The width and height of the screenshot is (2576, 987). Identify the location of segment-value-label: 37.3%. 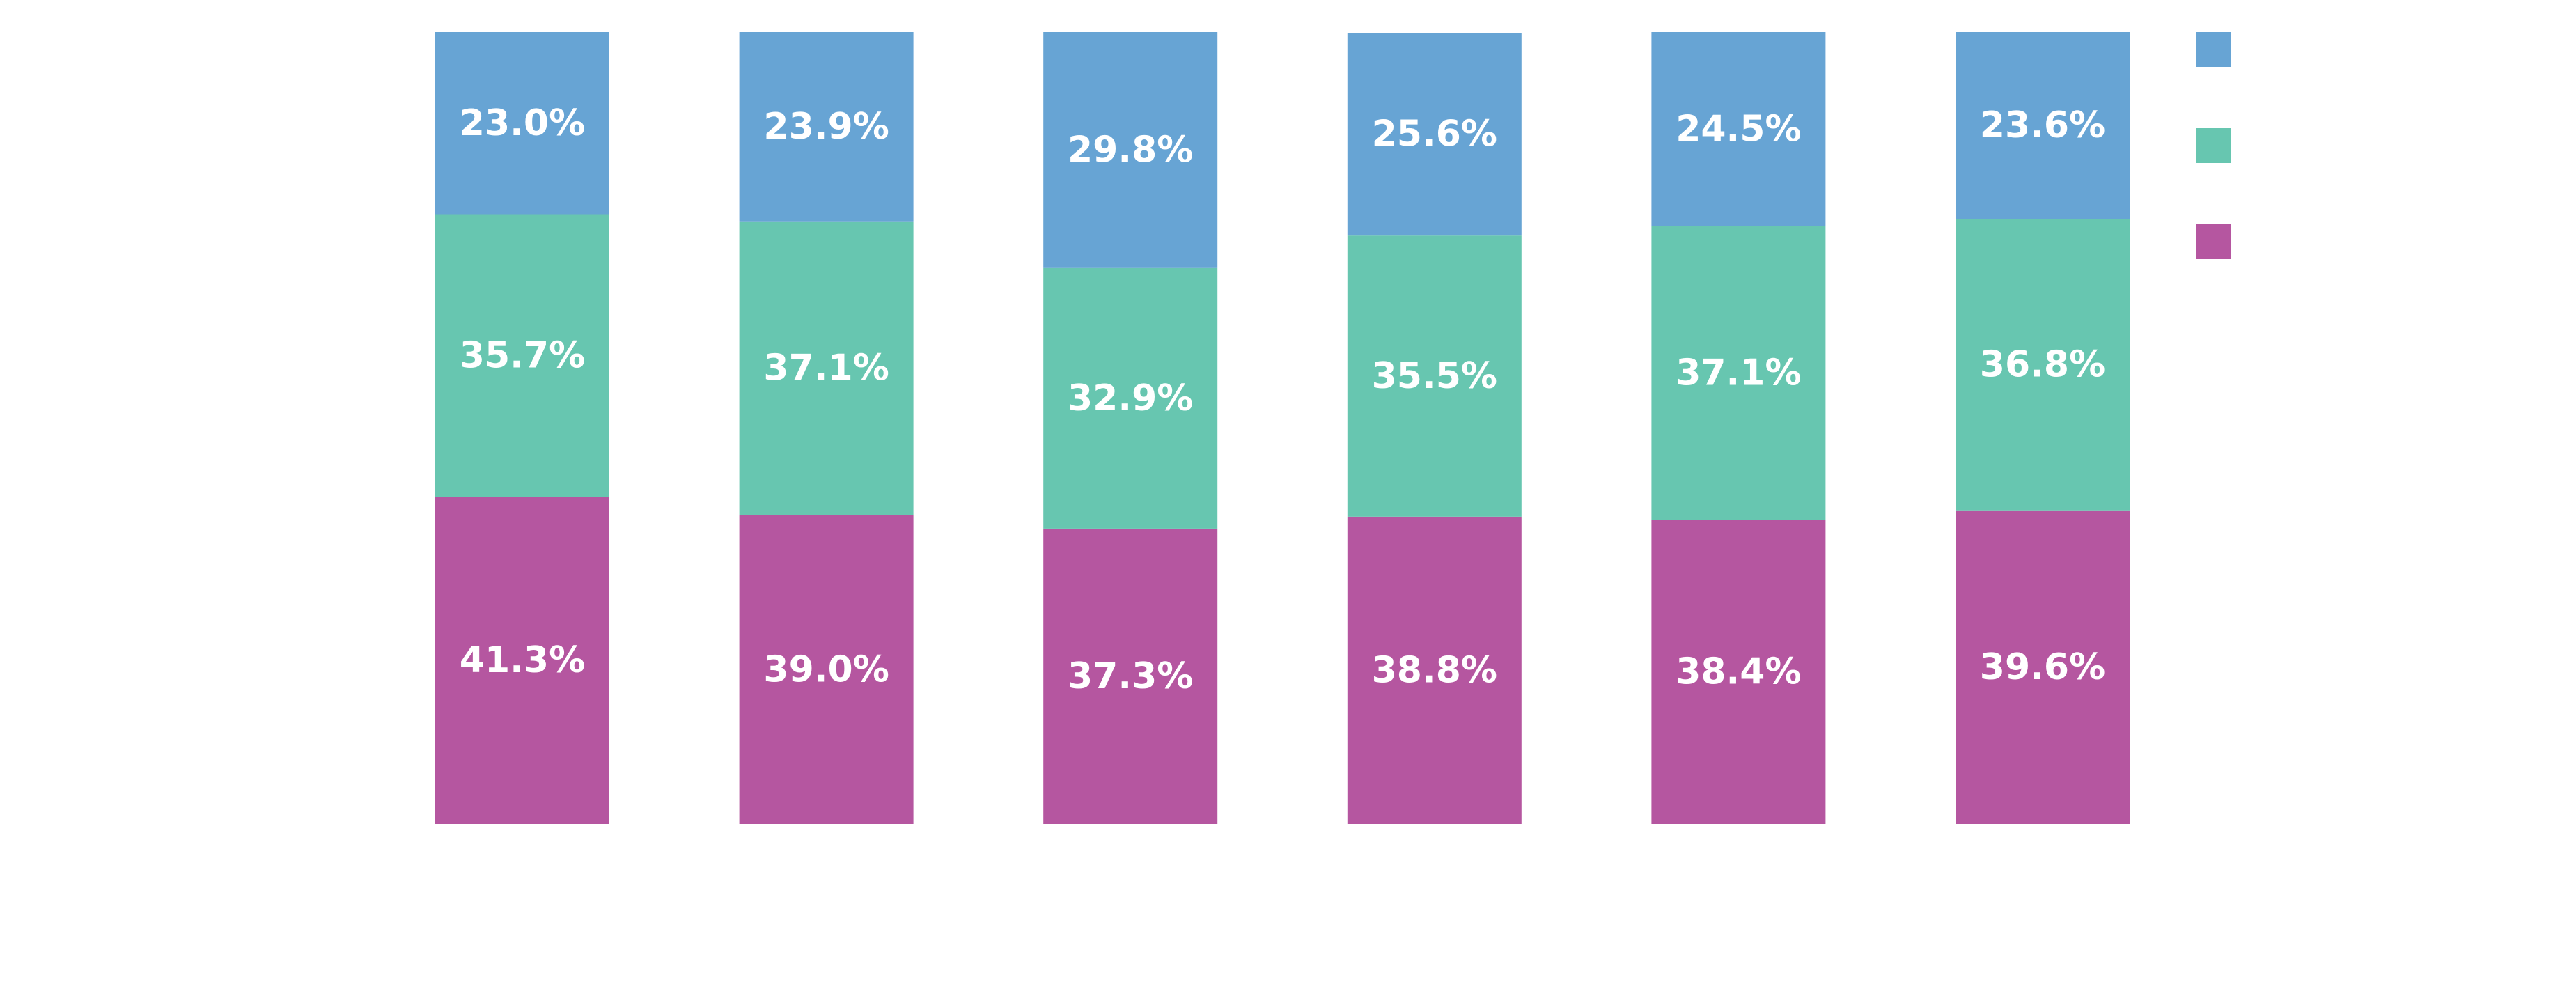
(1130, 676).